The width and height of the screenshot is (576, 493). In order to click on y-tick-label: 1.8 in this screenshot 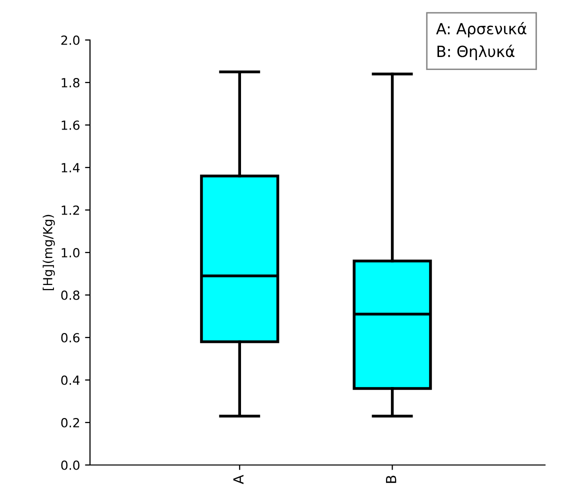, I will do `click(71, 83)`.